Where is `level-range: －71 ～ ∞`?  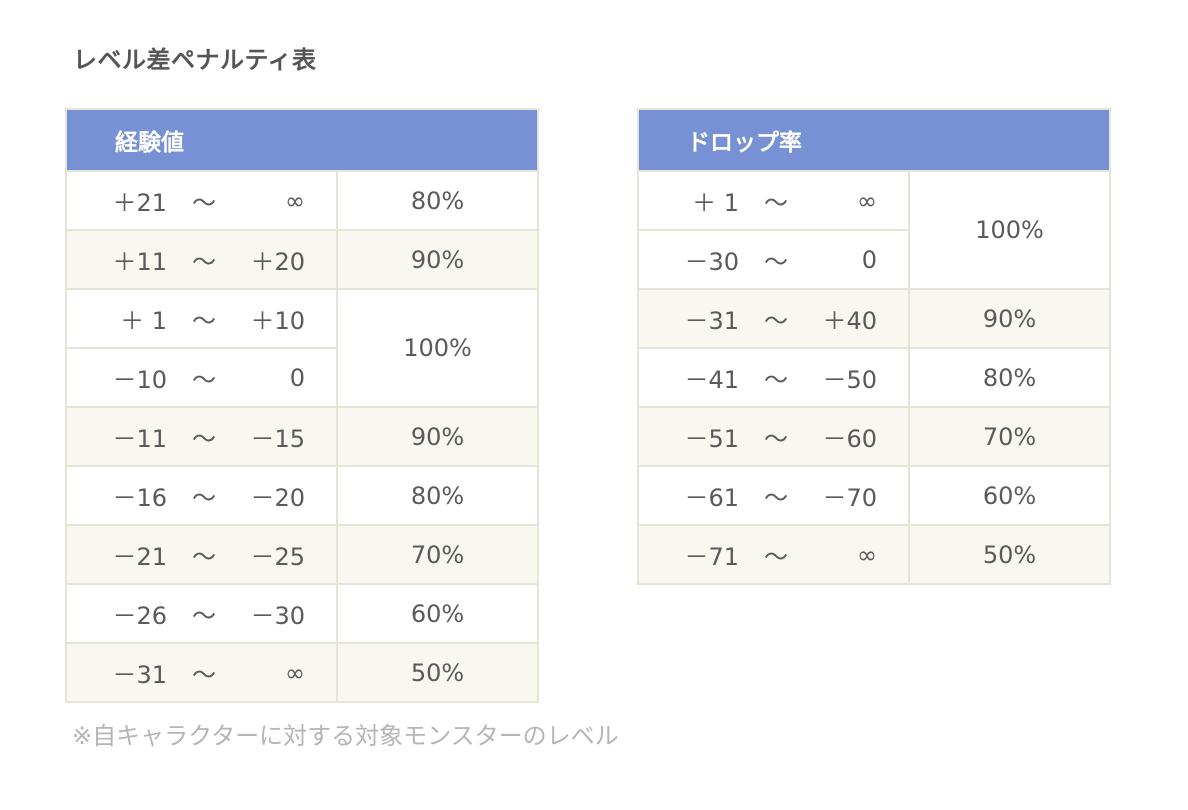
level-range: －71 ～ ∞ is located at coordinates (773, 554).